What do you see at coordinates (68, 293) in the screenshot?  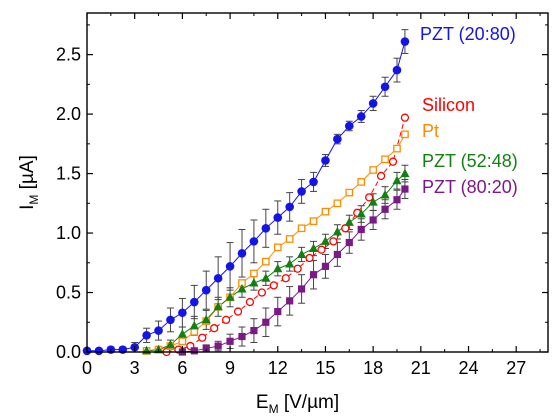 I see `y-tick-label: 0.5` at bounding box center [68, 293].